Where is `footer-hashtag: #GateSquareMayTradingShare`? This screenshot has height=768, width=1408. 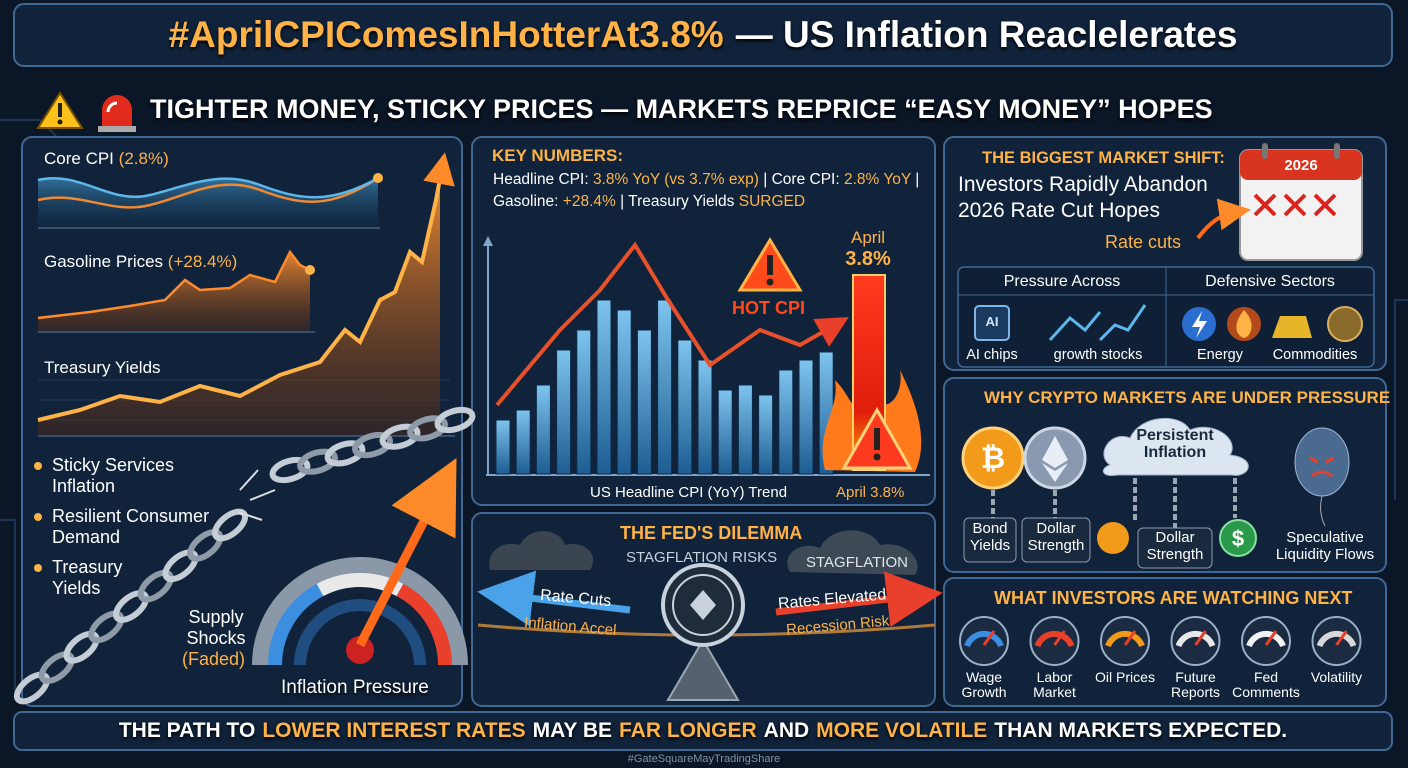
footer-hashtag: #GateSquareMayTradingShare is located at coordinates (704, 759).